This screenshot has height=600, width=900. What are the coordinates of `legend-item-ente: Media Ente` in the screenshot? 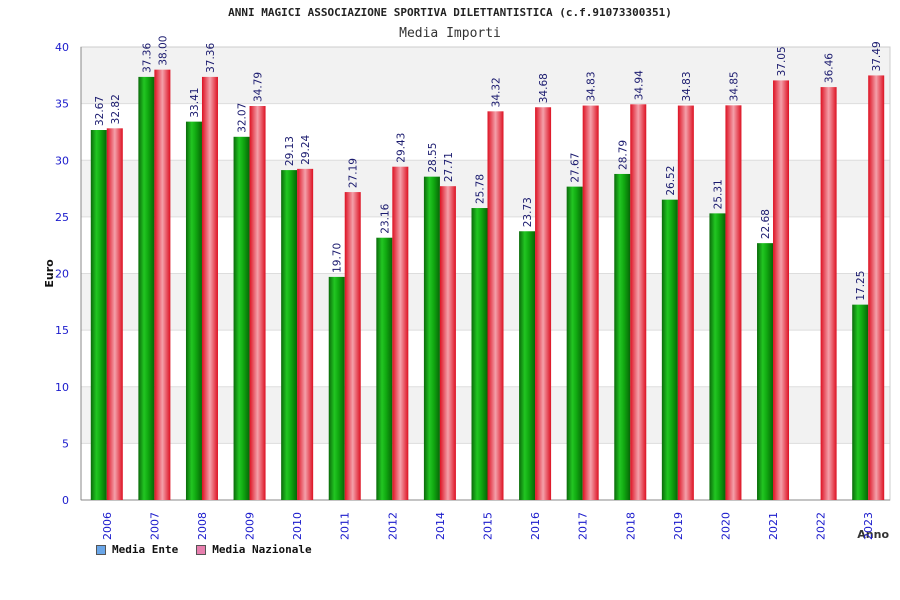 It's located at (137, 549).